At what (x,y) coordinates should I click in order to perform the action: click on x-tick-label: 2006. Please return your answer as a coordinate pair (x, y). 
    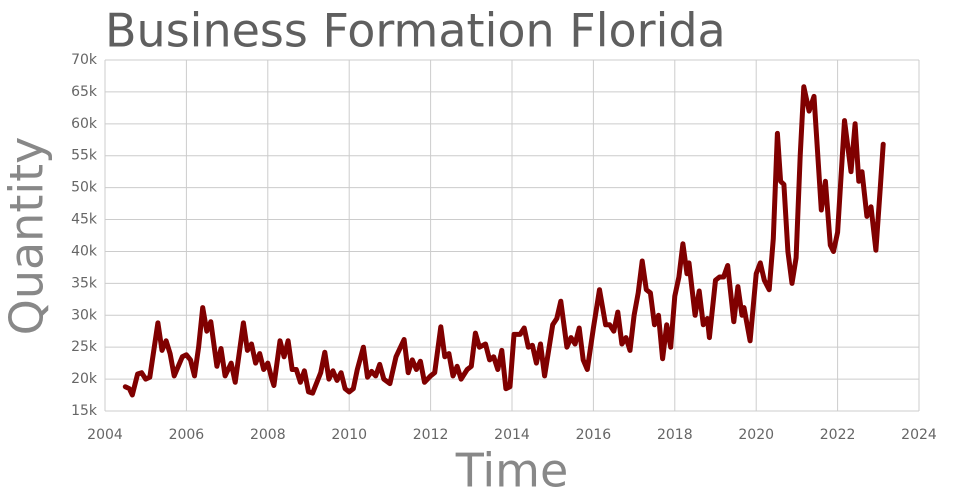
    Looking at the image, I should click on (187, 435).